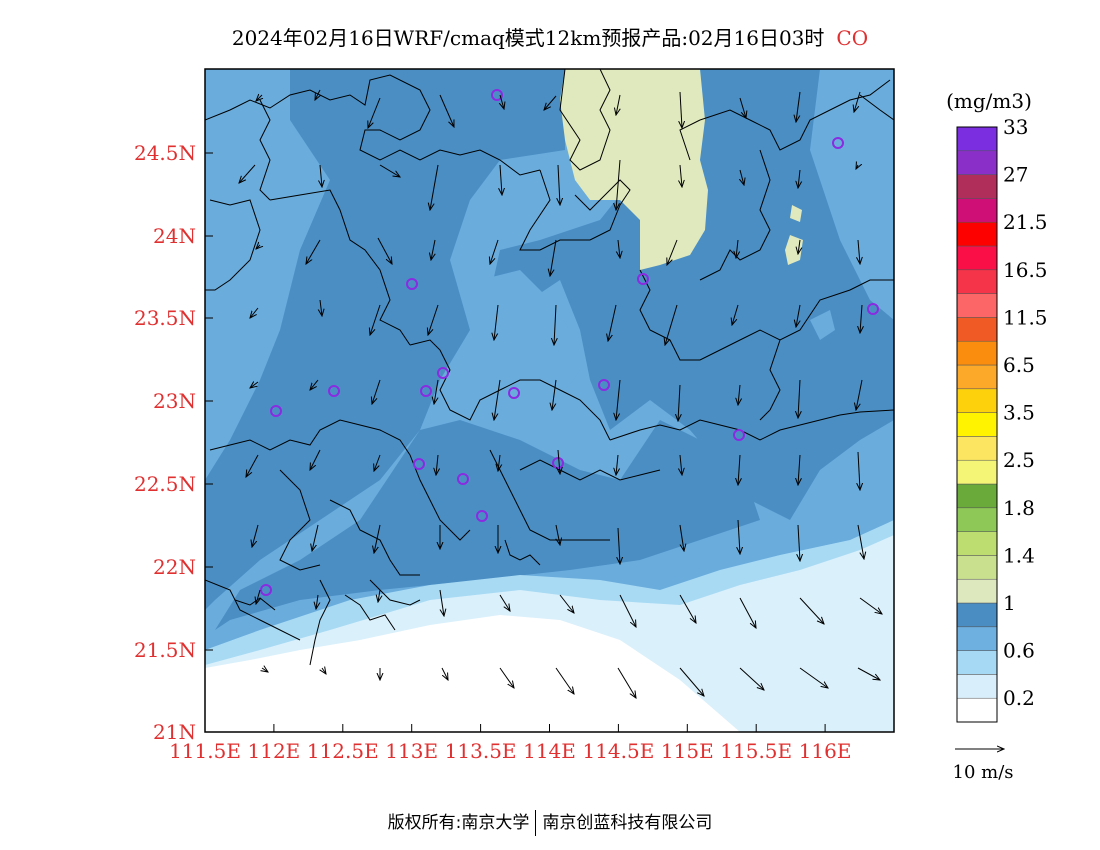 The width and height of the screenshot is (1100, 850). What do you see at coordinates (528, 38) in the screenshot?
I see `map-title-main: 2024年02月16日WRF/cmaq模式12km预报产品:02月16日03时` at bounding box center [528, 38].